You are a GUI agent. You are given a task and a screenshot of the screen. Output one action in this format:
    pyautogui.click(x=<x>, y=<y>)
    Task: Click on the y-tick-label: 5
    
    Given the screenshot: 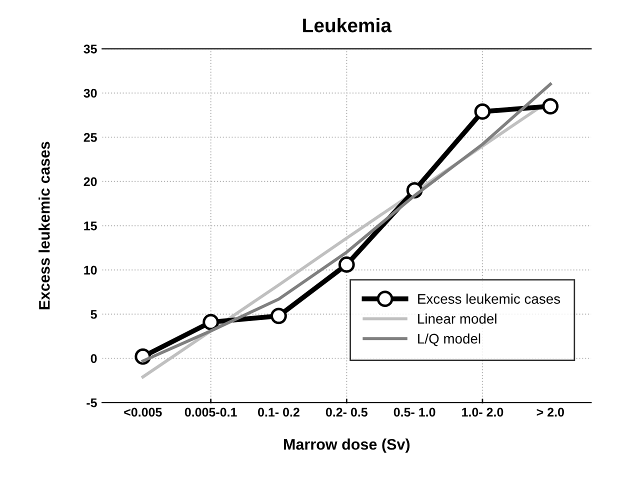 What is the action you would take?
    pyautogui.click(x=93, y=314)
    